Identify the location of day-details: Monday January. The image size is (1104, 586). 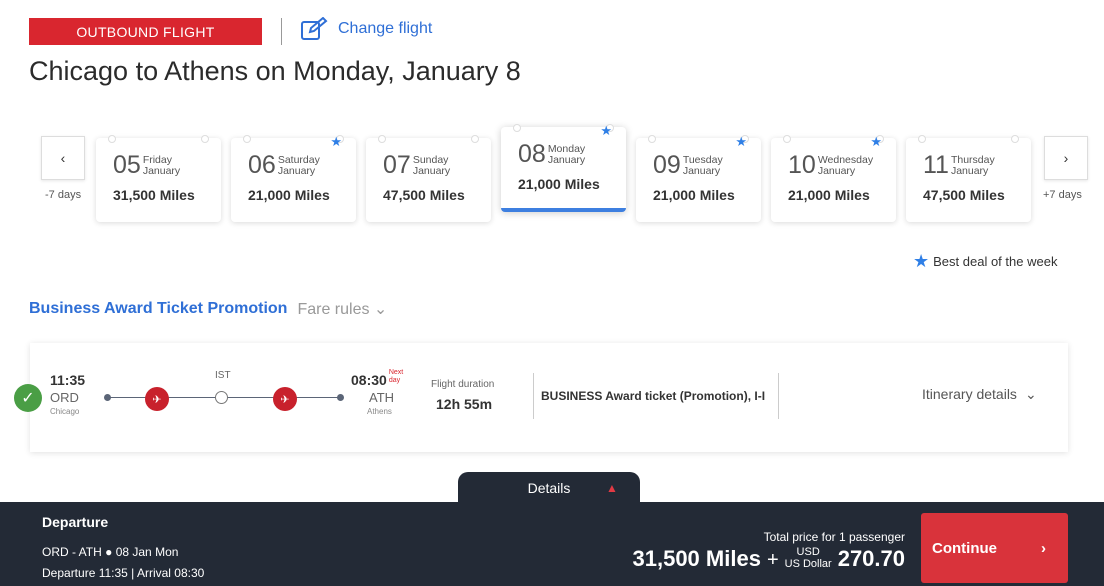
(566, 153).